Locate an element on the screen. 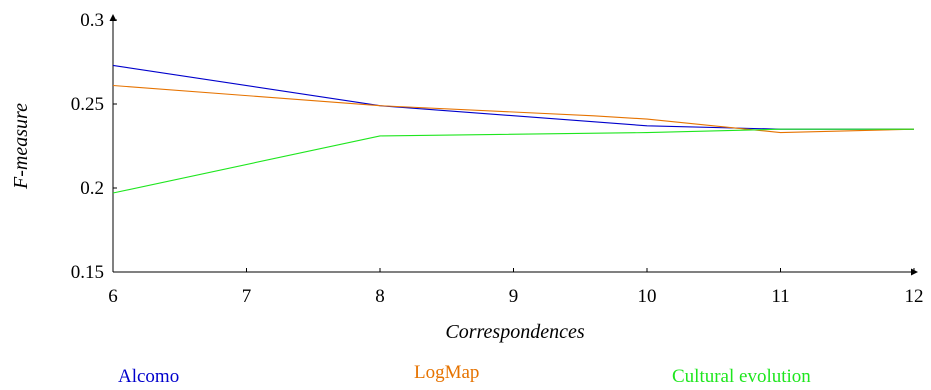  y-axis-title: F-measure is located at coordinates (21, 146).